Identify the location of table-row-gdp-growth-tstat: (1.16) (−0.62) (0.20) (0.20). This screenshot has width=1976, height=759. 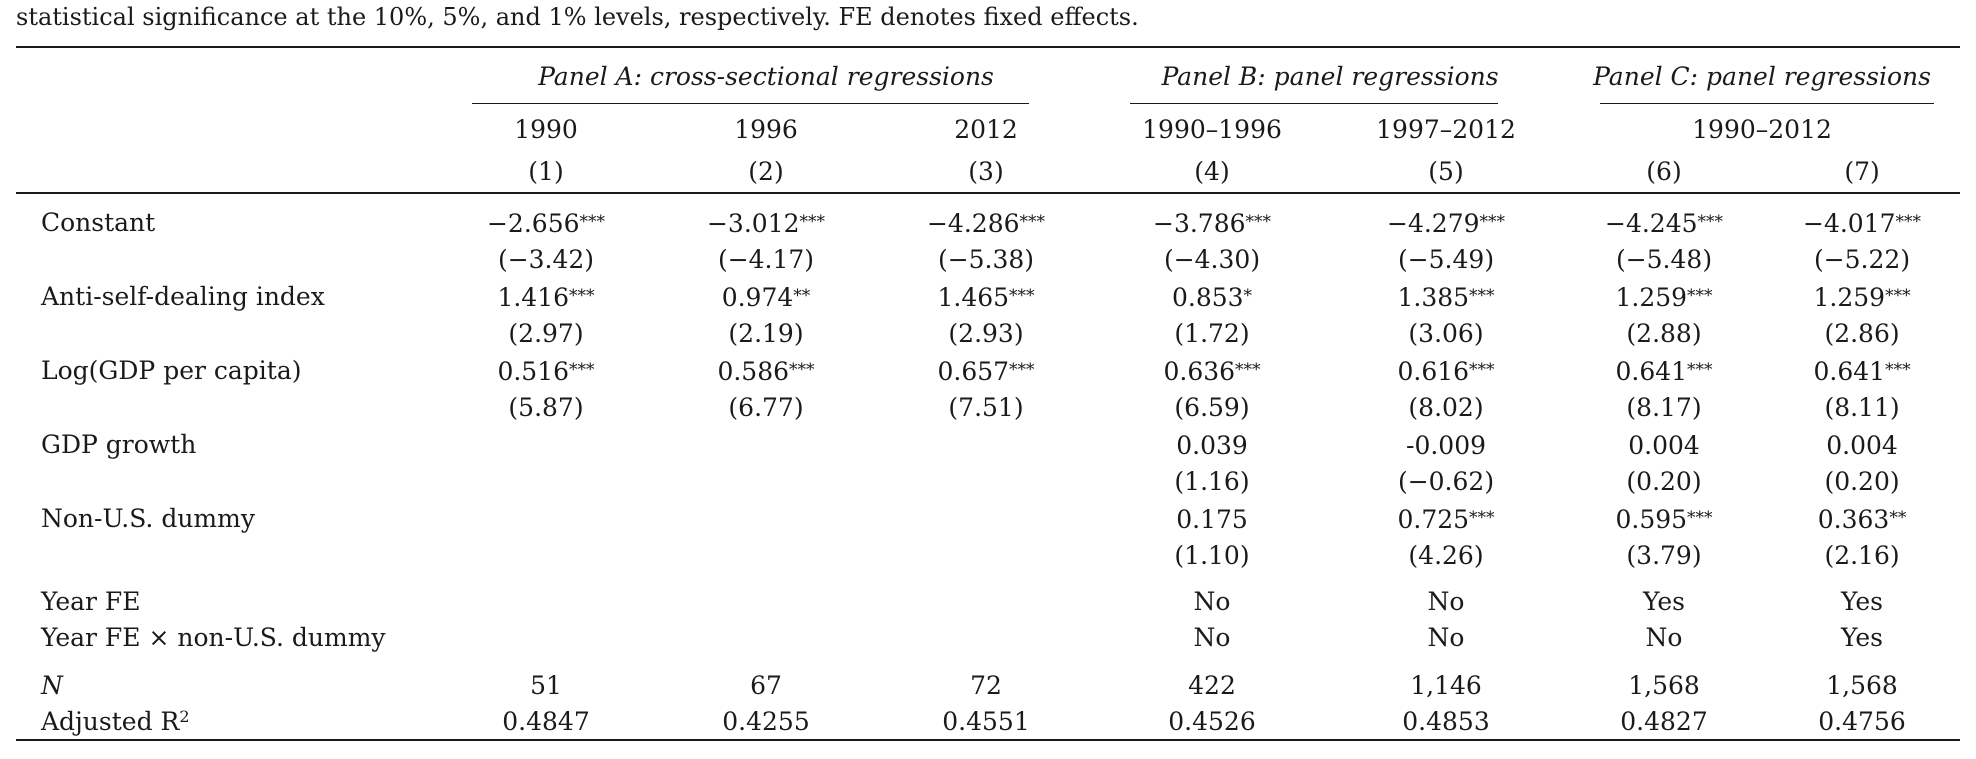
(988, 482).